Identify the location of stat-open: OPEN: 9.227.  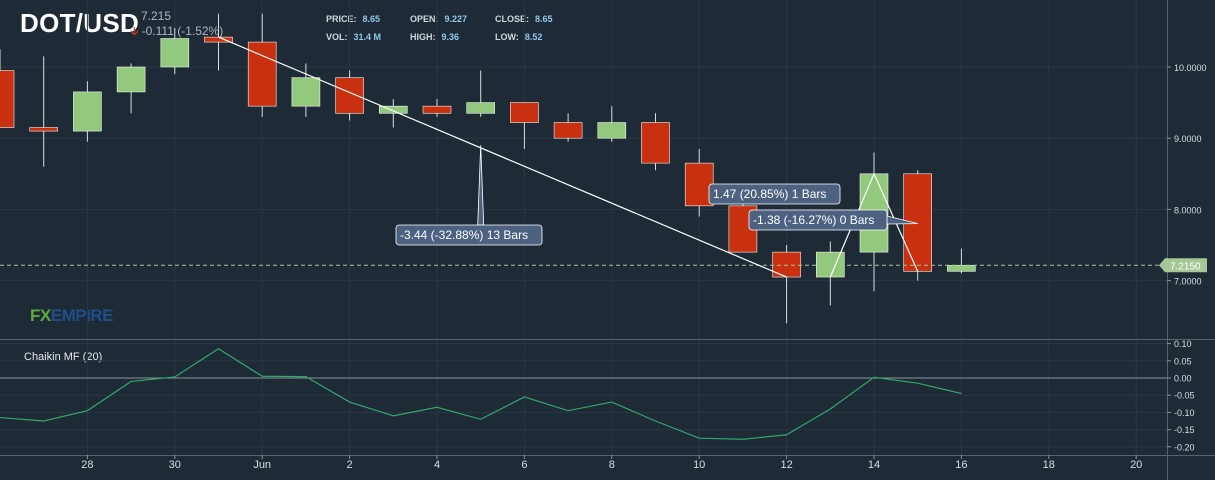
(438, 19).